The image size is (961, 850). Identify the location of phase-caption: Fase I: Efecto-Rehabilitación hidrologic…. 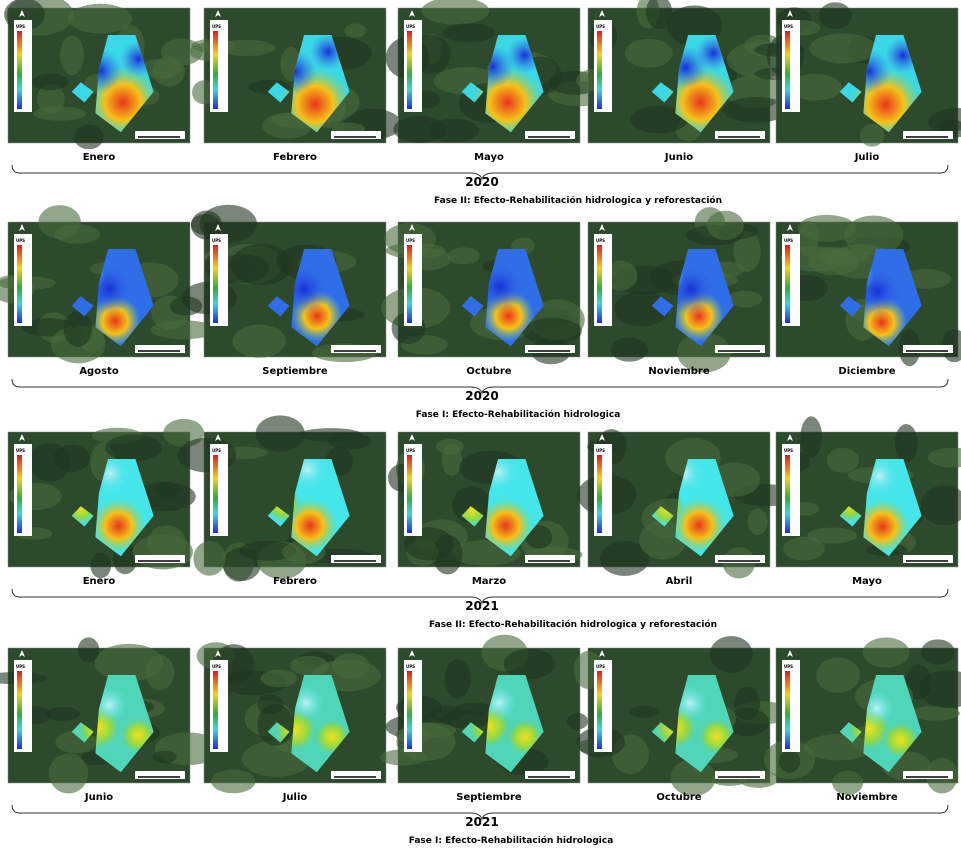
(511, 840).